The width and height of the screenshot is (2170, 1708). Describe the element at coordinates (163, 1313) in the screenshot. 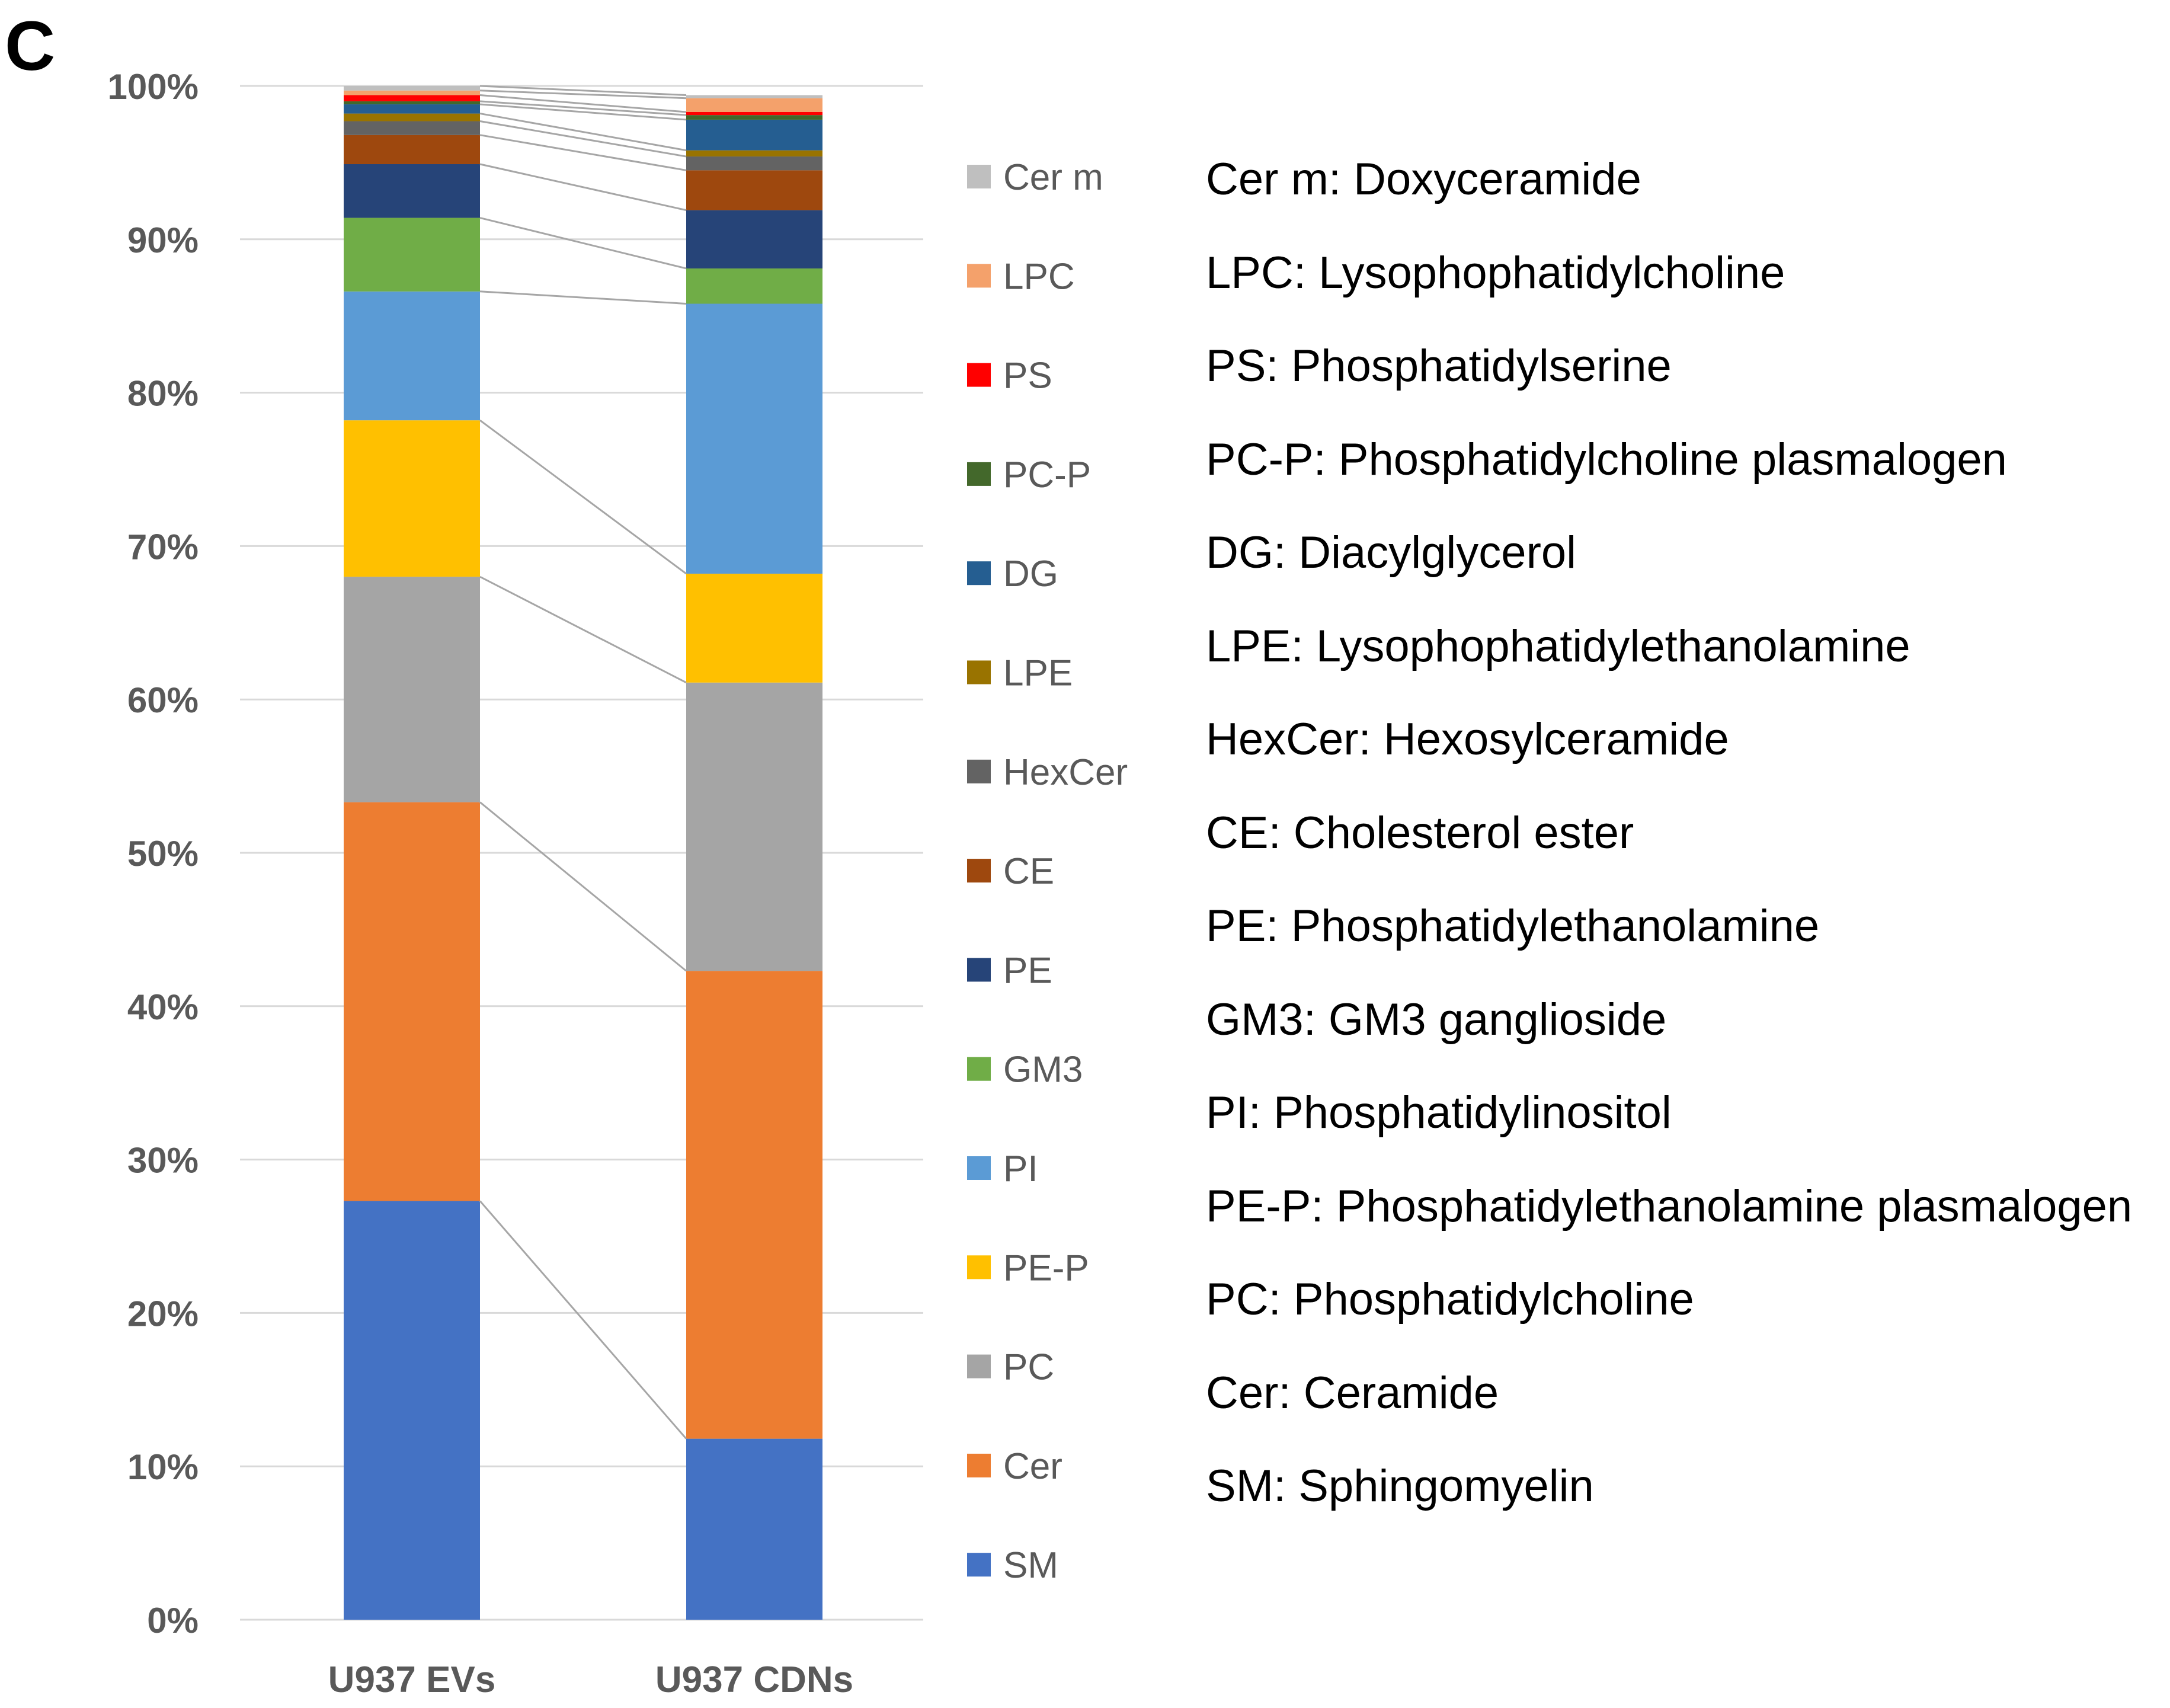

I see `y-tick-label: 20%` at that location.